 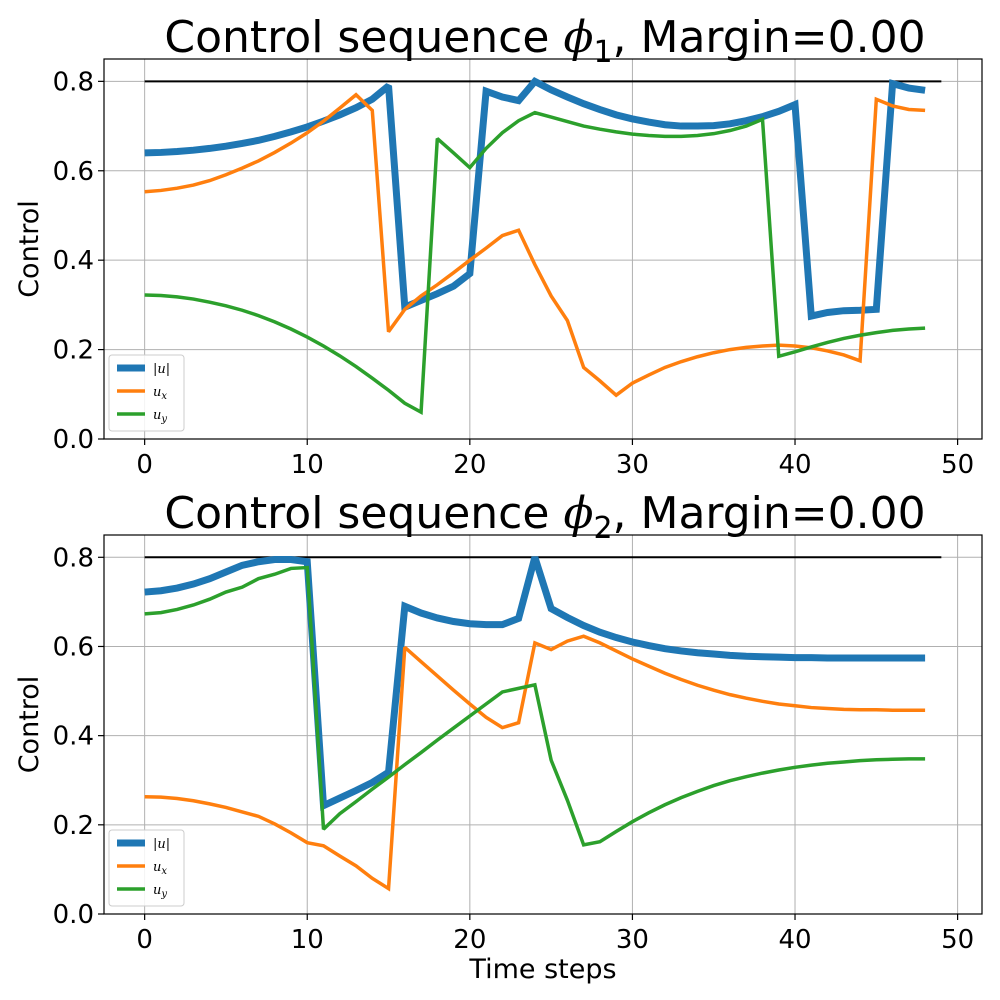 I want to click on chart-title: Control sequence ϕ1, Margin=0.00, so click(x=544, y=41).